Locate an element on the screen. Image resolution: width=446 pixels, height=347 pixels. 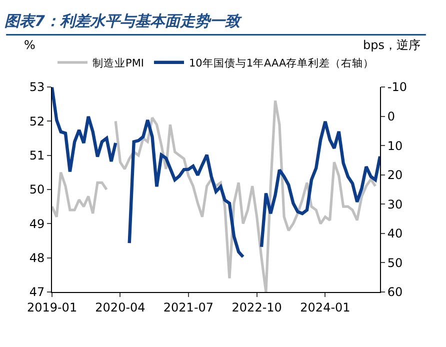
x-tick-label: 2021-07 is located at coordinates (188, 307).